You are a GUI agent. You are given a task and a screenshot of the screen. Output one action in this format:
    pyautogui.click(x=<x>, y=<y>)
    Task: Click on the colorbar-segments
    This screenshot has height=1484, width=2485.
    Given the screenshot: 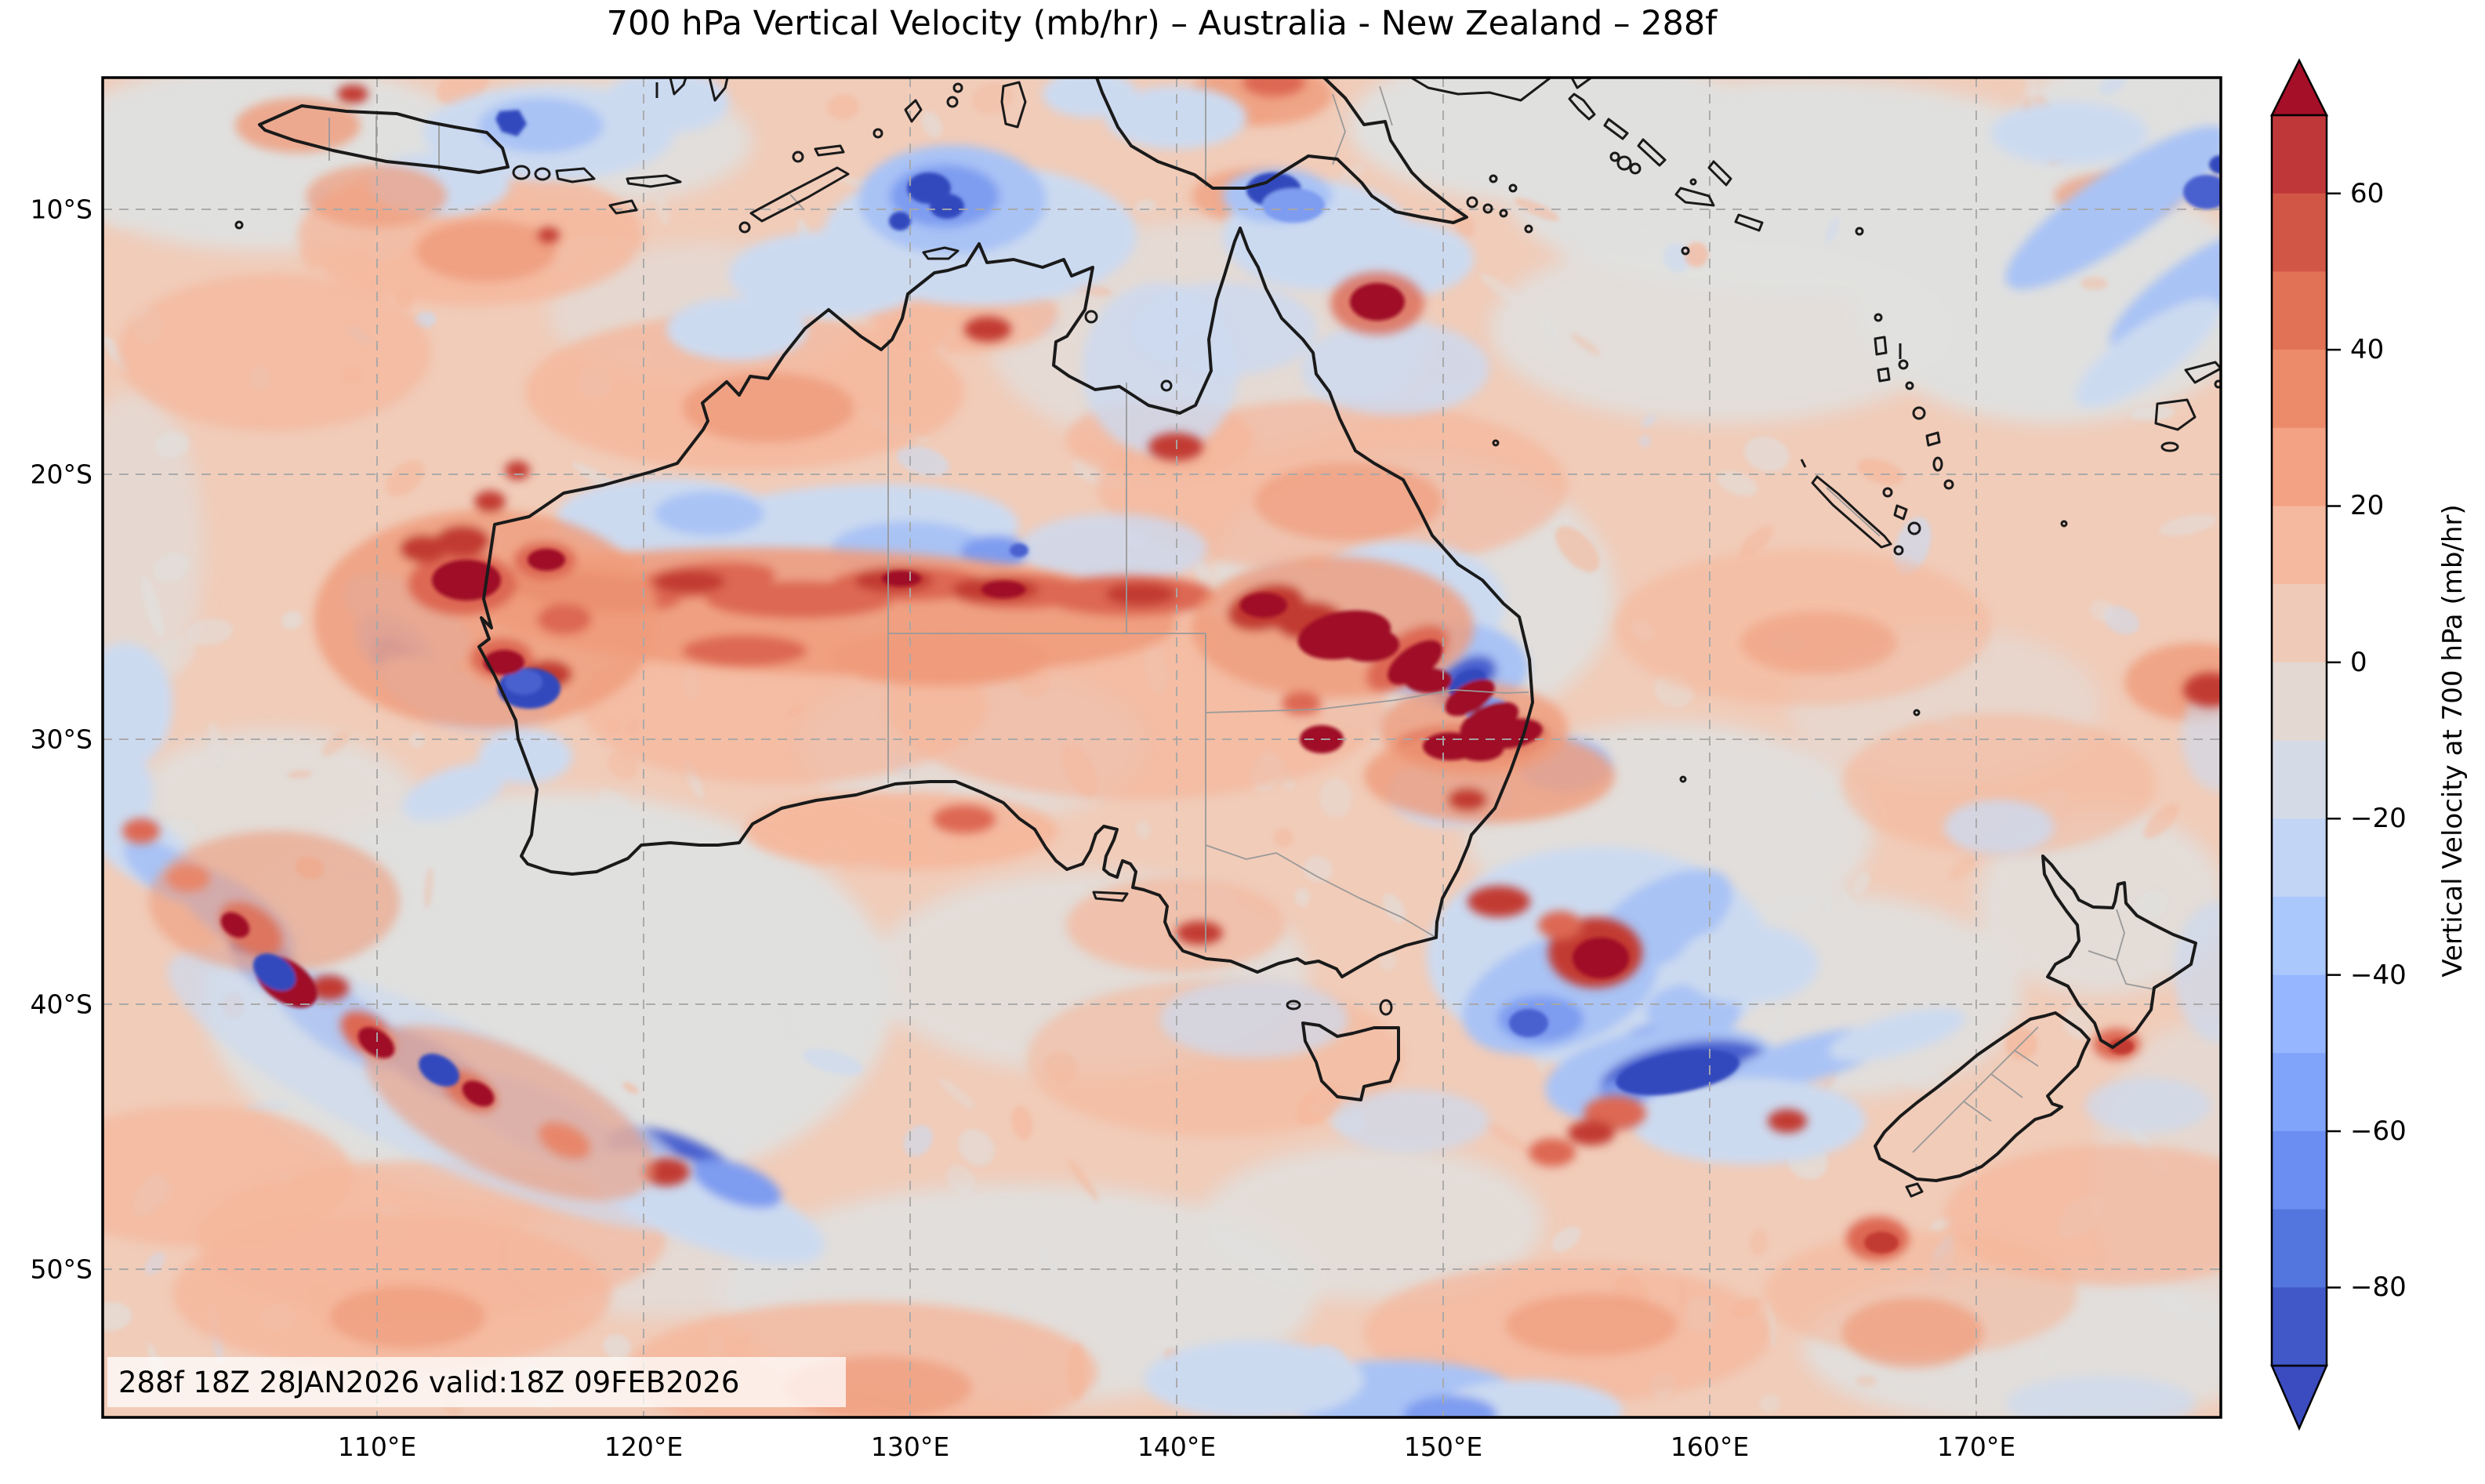 What is the action you would take?
    pyautogui.click(x=2299, y=740)
    